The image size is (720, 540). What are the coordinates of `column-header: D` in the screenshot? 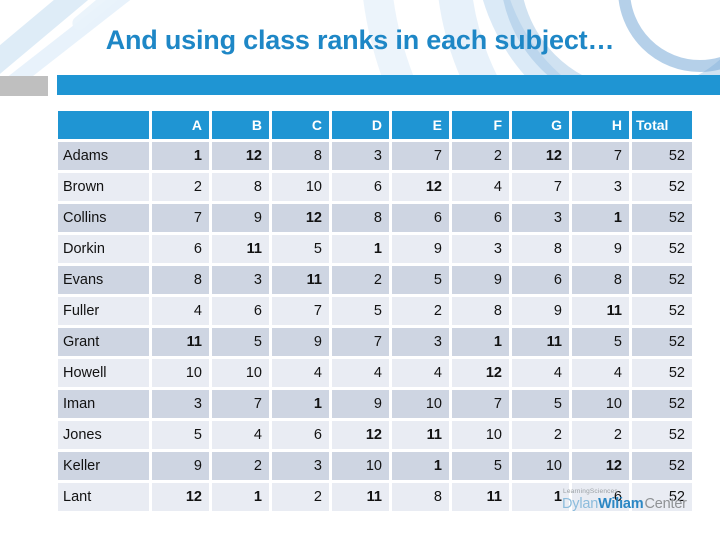 It's located at (360, 125).